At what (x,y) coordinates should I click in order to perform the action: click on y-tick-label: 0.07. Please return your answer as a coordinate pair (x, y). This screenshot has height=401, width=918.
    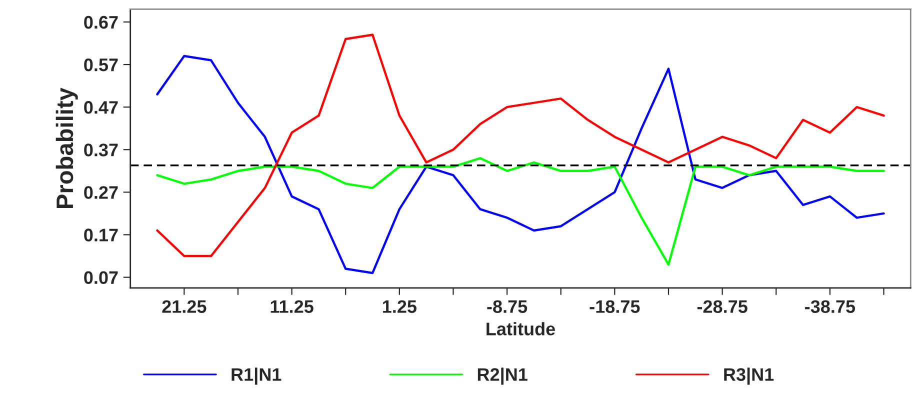
    Looking at the image, I should click on (101, 277).